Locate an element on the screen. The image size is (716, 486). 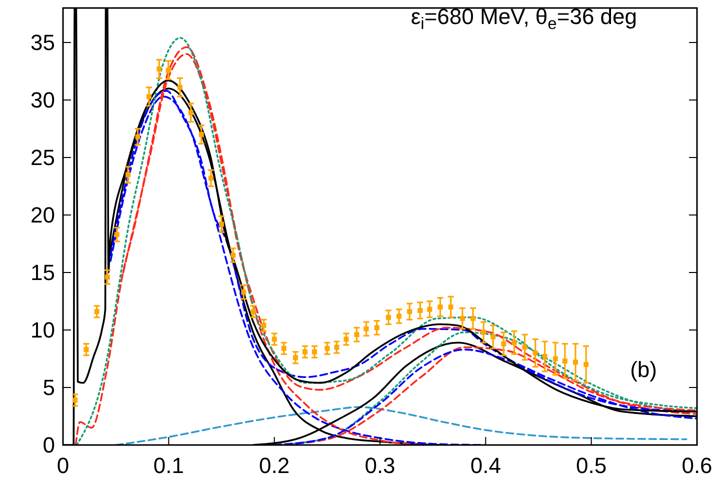
x-tick-label: 0.2 is located at coordinates (274, 465).